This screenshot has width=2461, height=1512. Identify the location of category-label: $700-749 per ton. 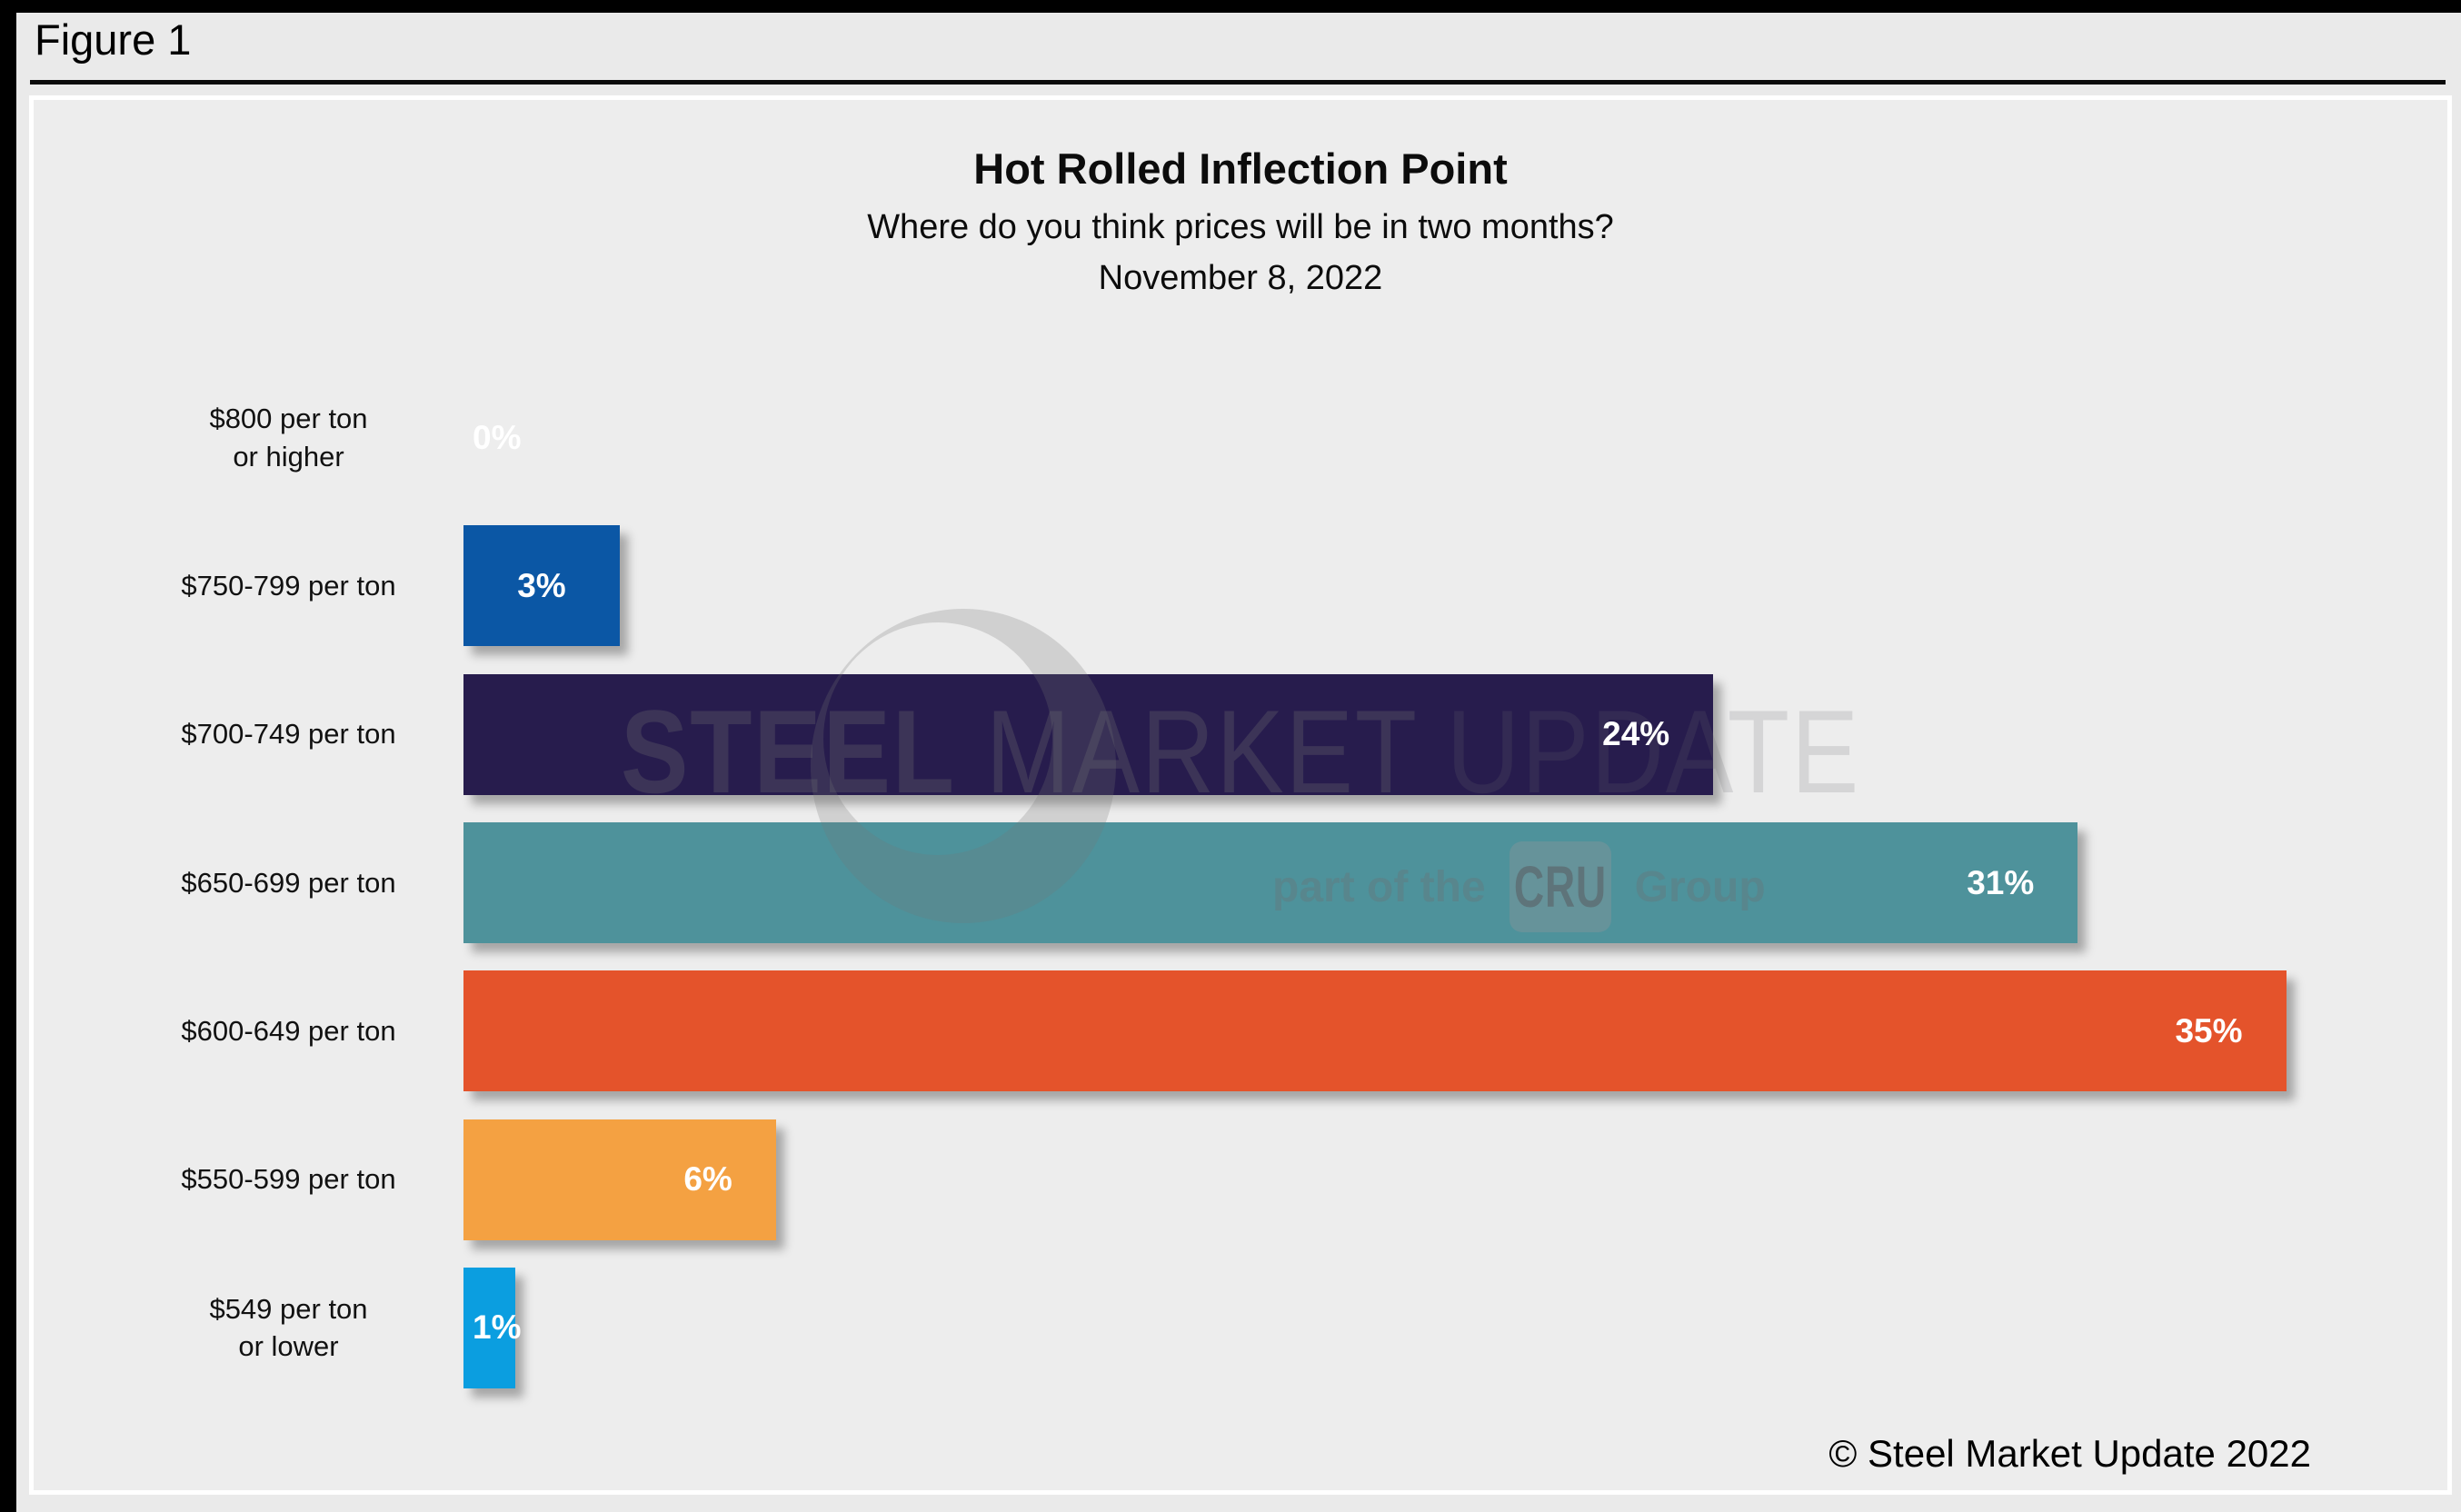
(288, 734).